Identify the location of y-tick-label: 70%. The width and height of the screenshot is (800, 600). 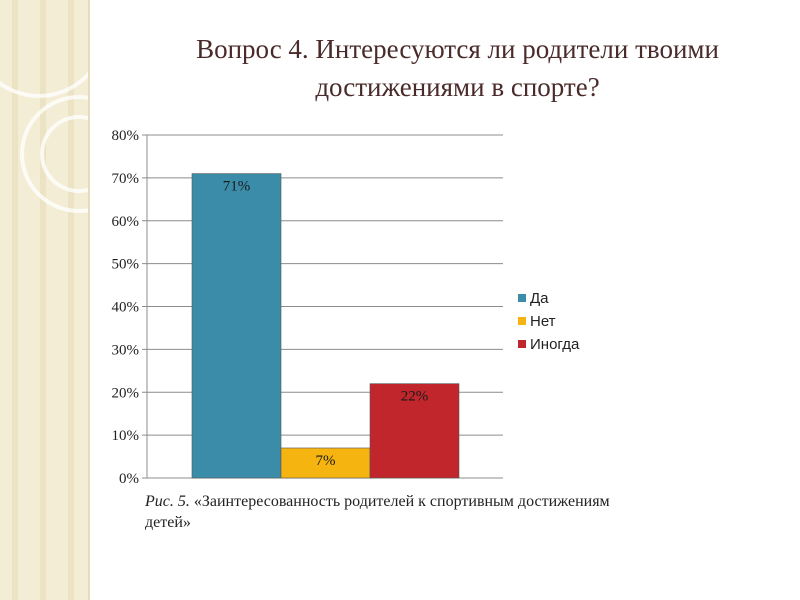
(126, 179).